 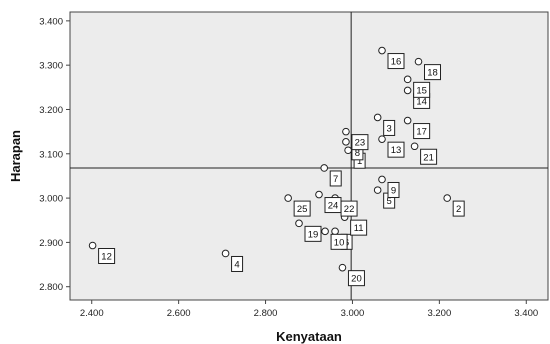 I want to click on x-tick-label: 2.600, so click(x=179, y=313).